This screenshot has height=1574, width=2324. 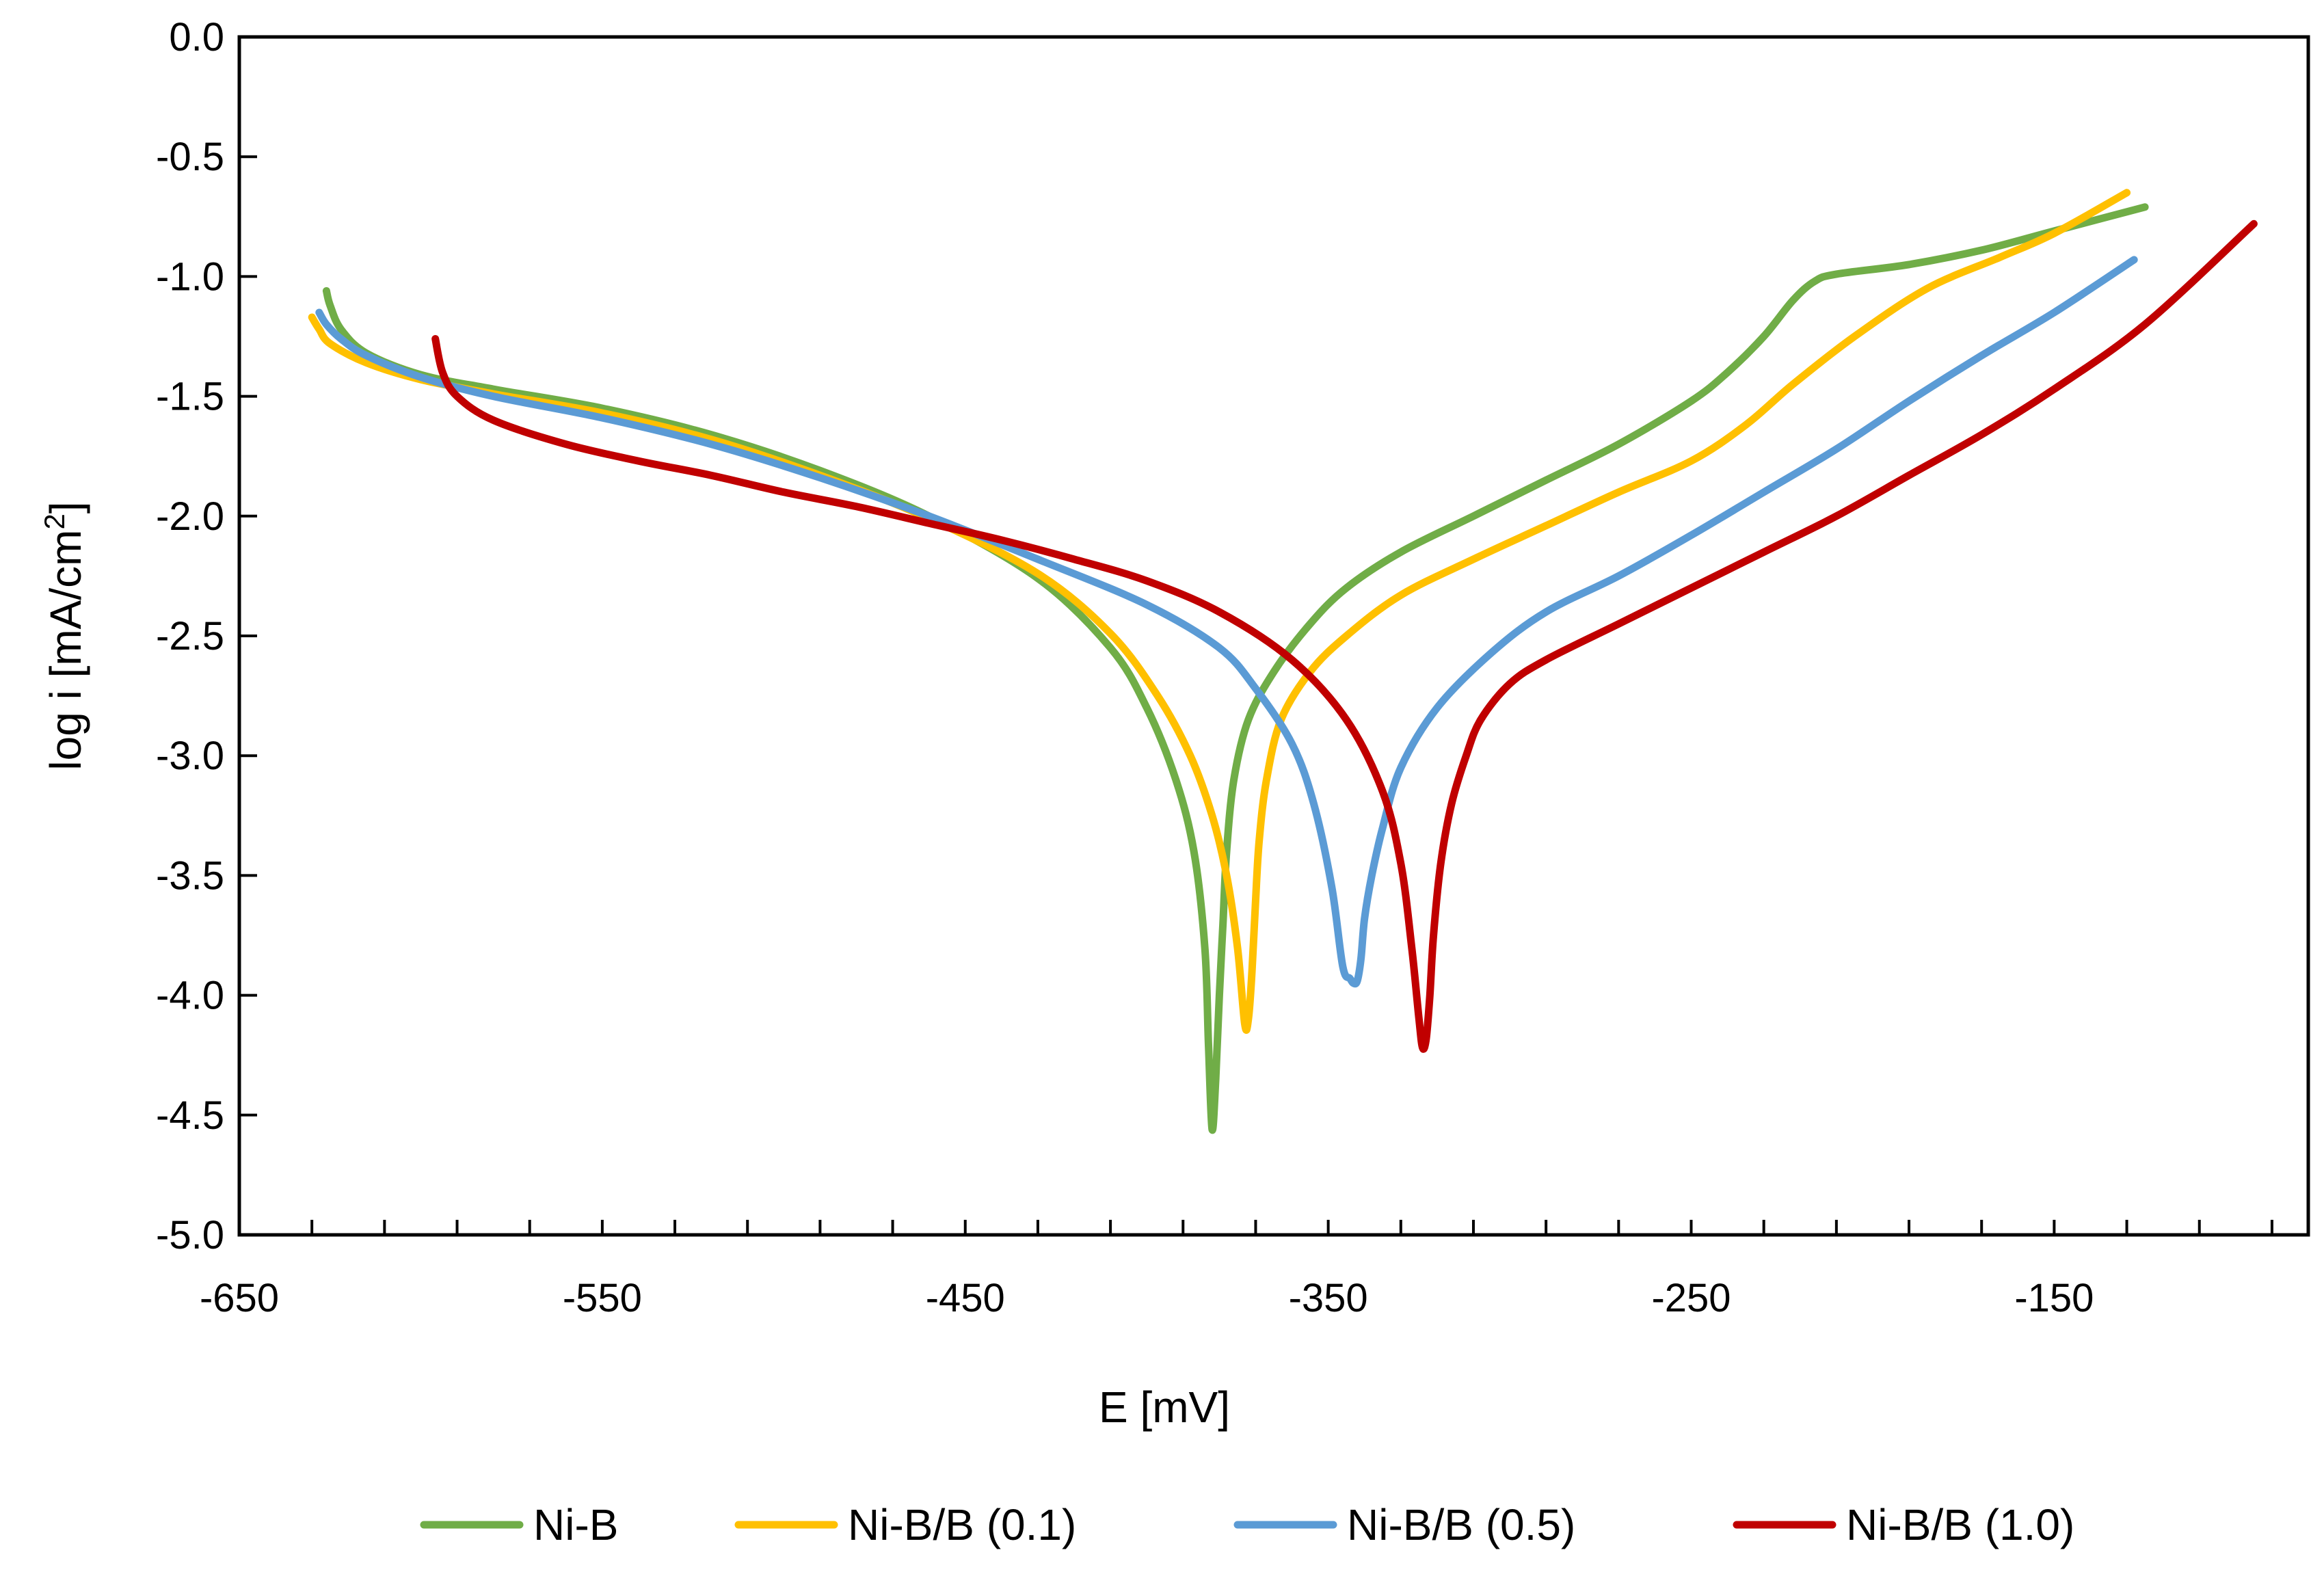 What do you see at coordinates (190, 996) in the screenshot?
I see `y-tick-label: -4.0` at bounding box center [190, 996].